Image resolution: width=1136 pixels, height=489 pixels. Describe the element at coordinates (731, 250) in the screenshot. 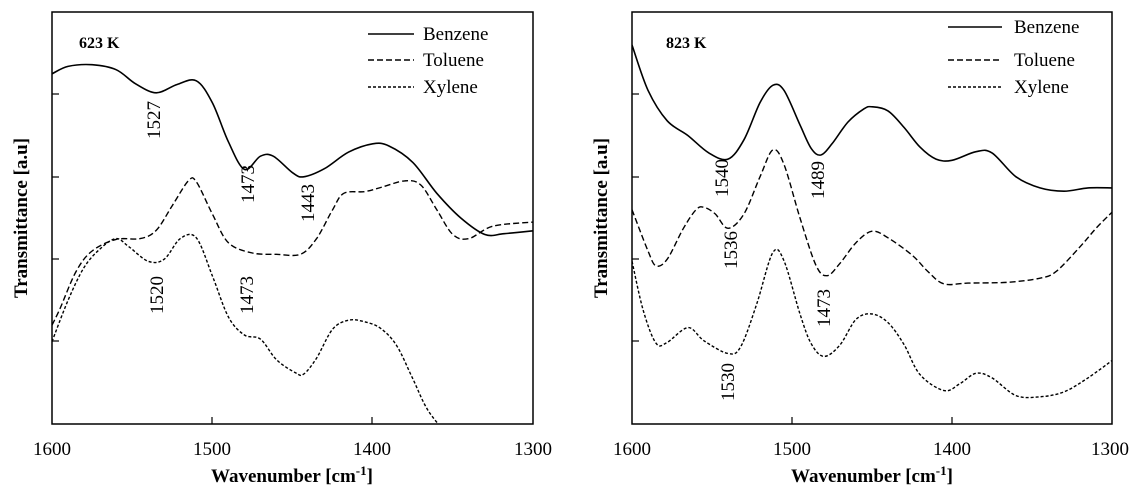

I see `peak-label: 1536` at that location.